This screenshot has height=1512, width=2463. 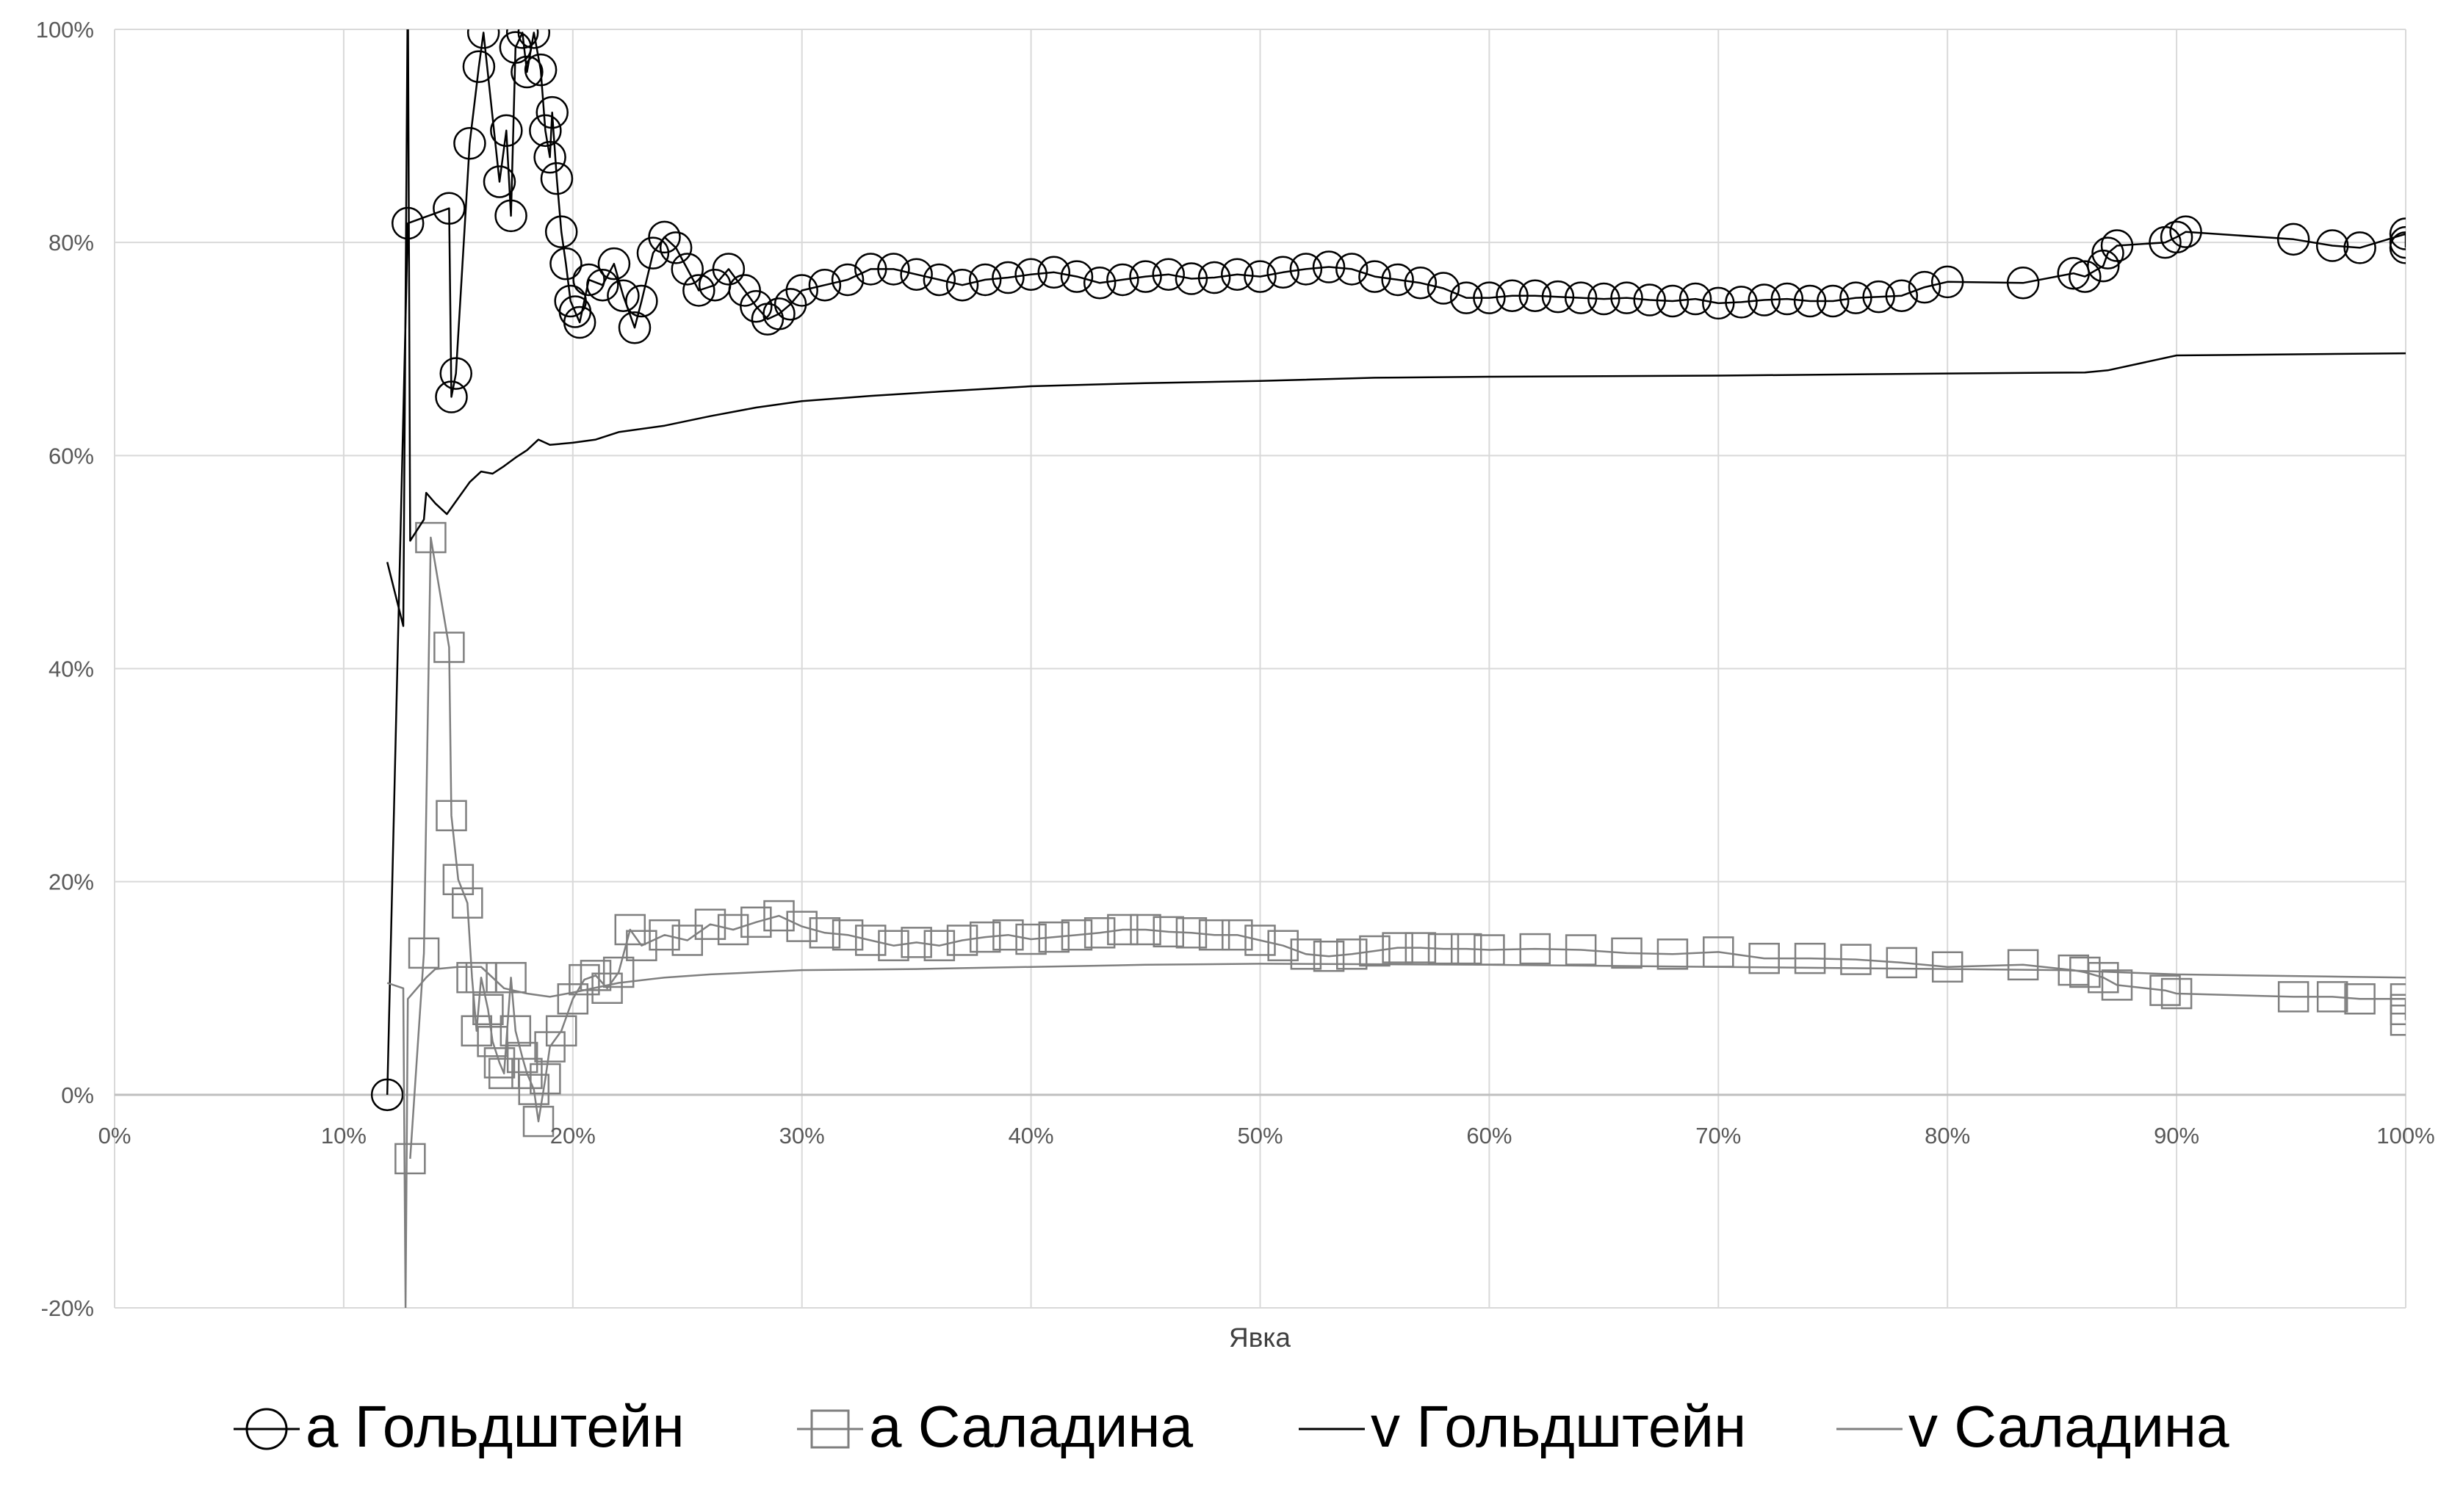 What do you see at coordinates (77, 1095) in the screenshot?
I see `y-tick-label: 0%` at bounding box center [77, 1095].